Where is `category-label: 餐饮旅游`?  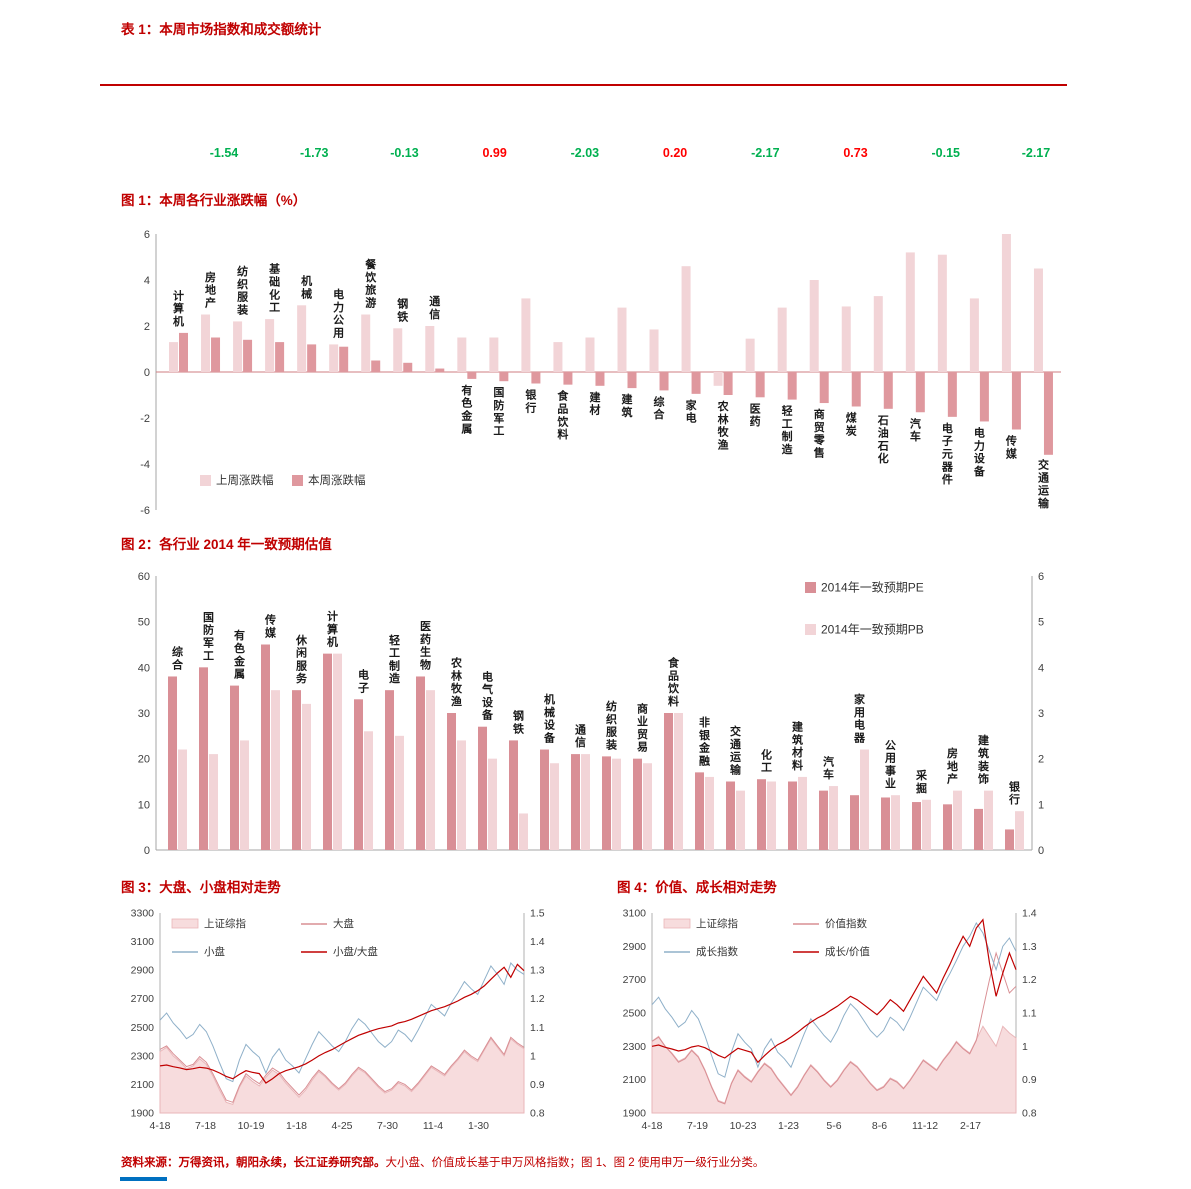 category-label: 餐饮旅游 is located at coordinates (370, 283).